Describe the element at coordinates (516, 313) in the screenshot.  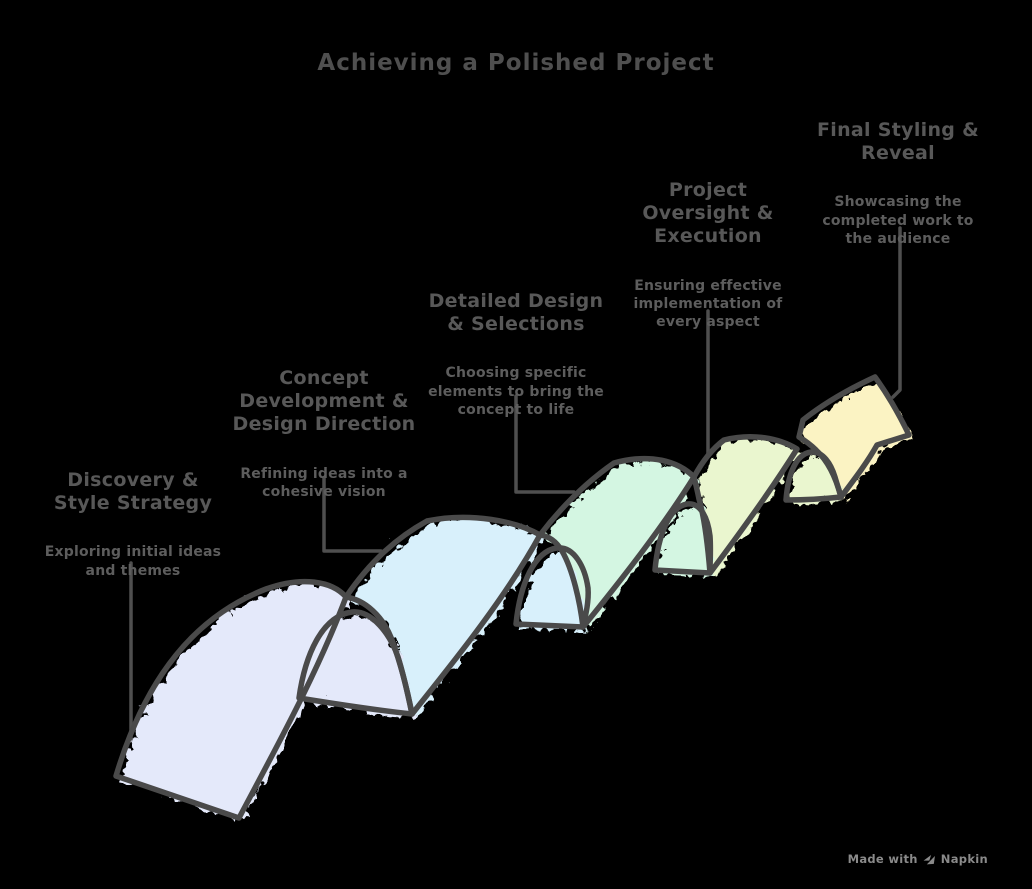
I see `stage-3-title: Detailed Design & Selections` at that location.